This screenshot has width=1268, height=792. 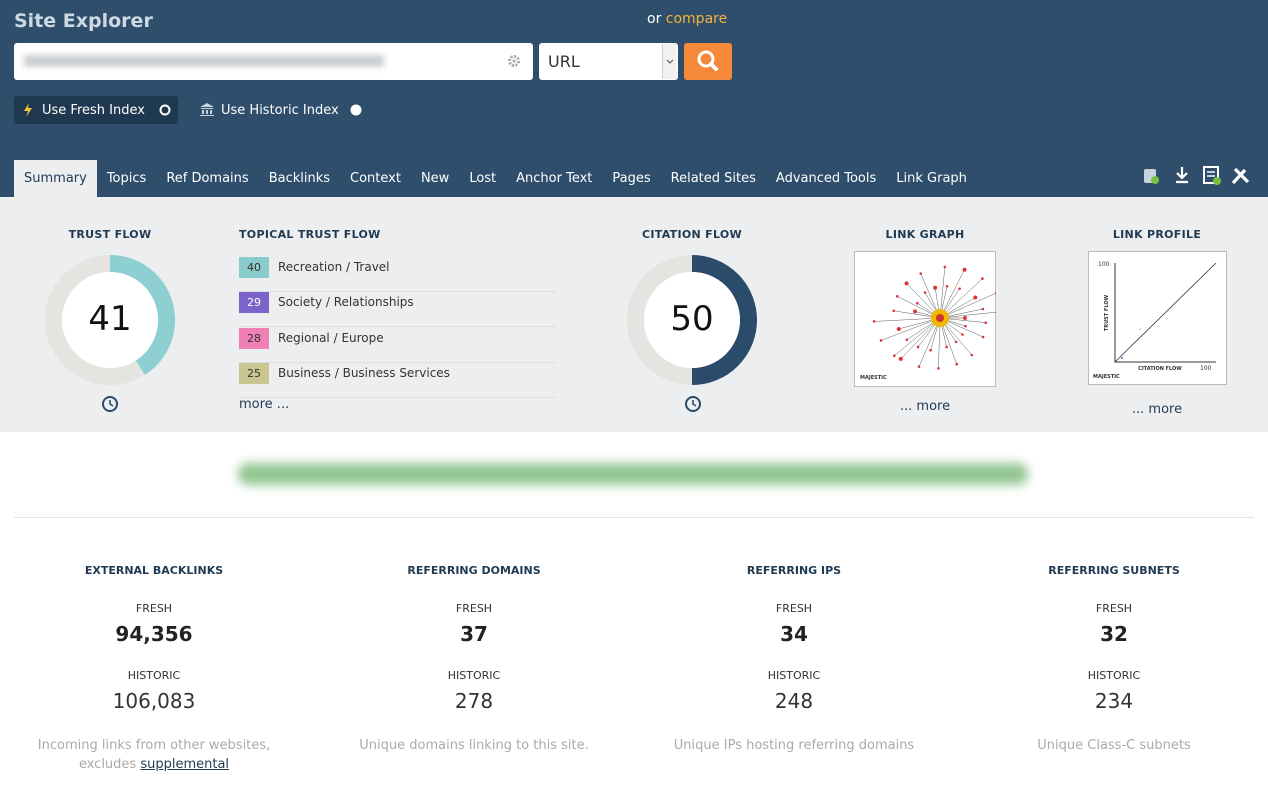 What do you see at coordinates (1104, 264) in the screenshot?
I see `y-max-label: 100` at bounding box center [1104, 264].